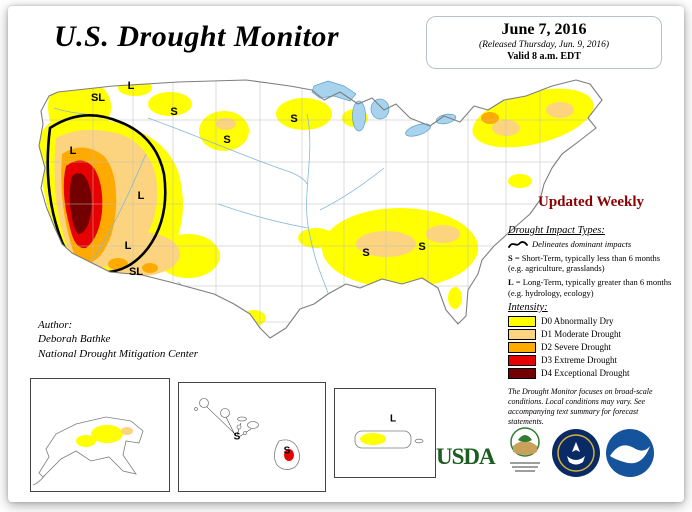  Describe the element at coordinates (389, 439) in the screenshot. I see `puerto-rico-map` at that location.